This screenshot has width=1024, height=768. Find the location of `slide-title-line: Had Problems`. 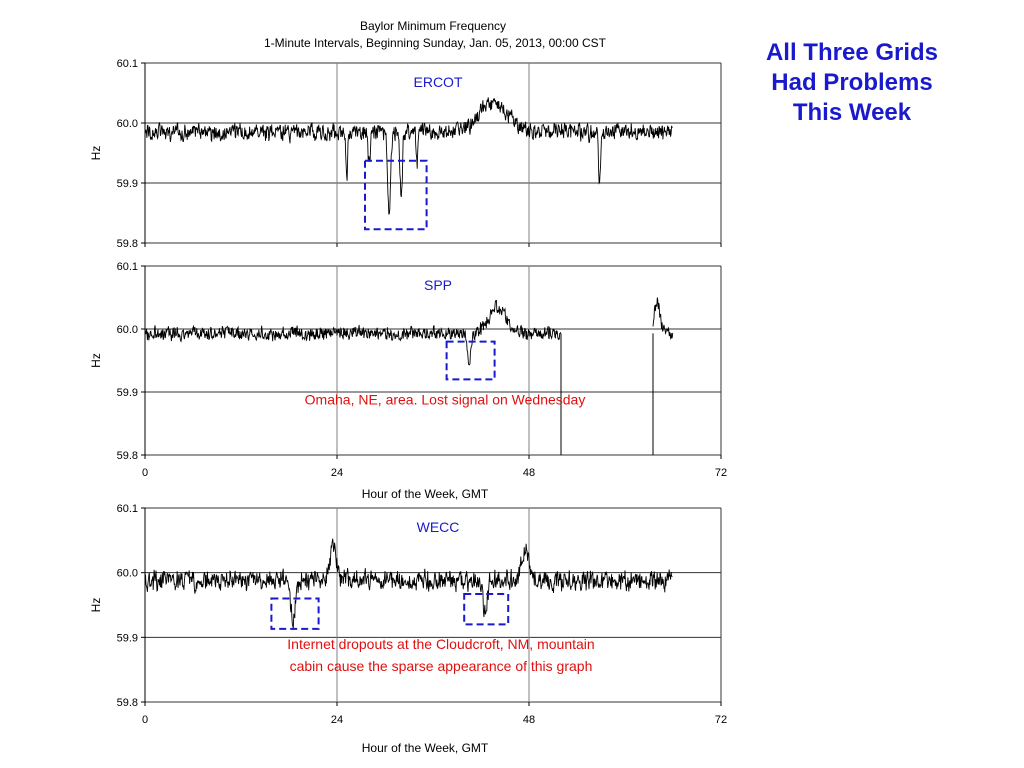

slide-title-line: Had Problems is located at coordinates (852, 82).